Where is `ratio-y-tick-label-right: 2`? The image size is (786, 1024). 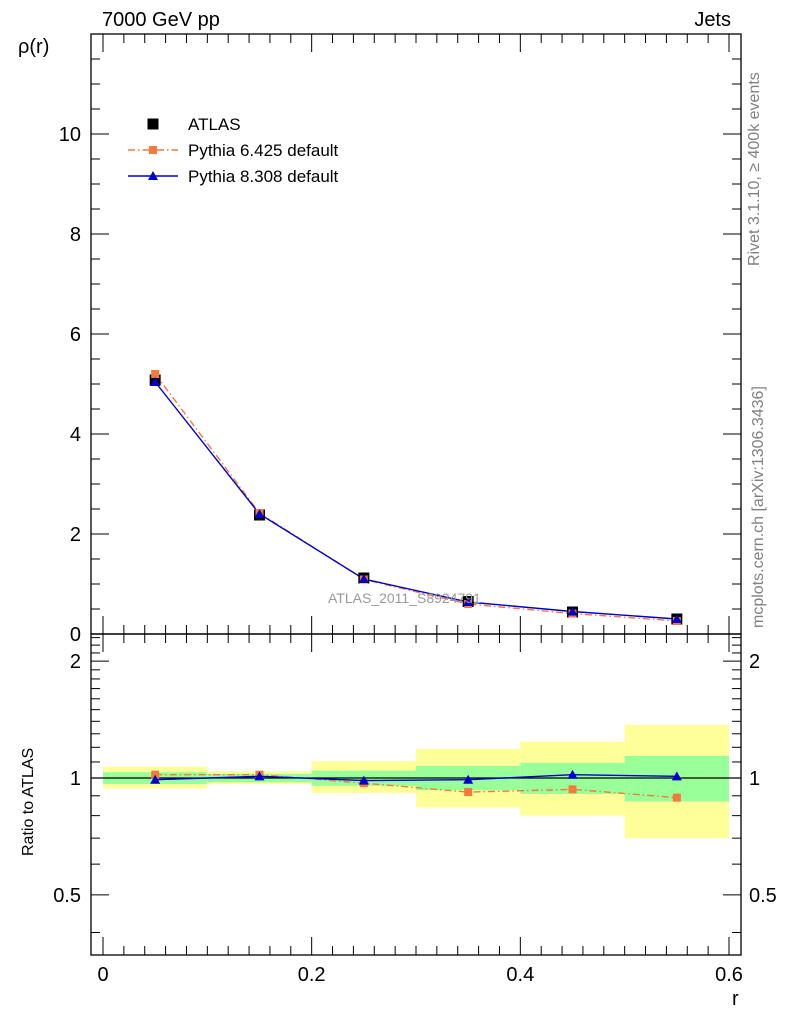 ratio-y-tick-label-right: 2 is located at coordinates (754, 662).